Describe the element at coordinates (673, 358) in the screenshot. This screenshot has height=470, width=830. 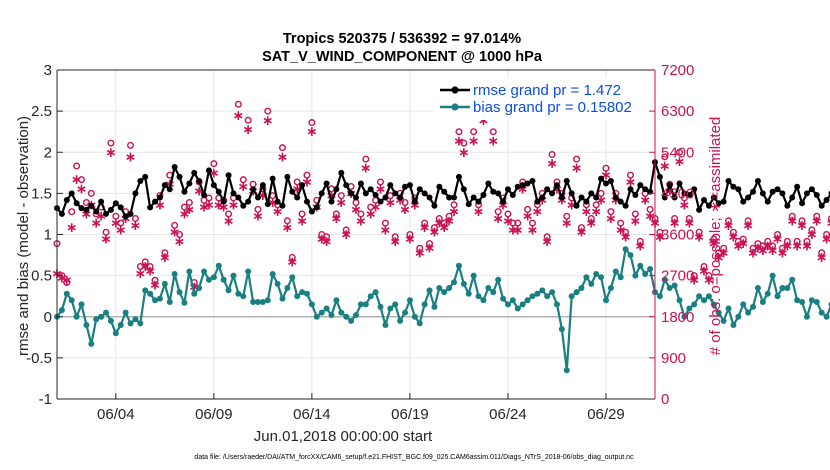
I see `y-tick-label-right: 900` at that location.